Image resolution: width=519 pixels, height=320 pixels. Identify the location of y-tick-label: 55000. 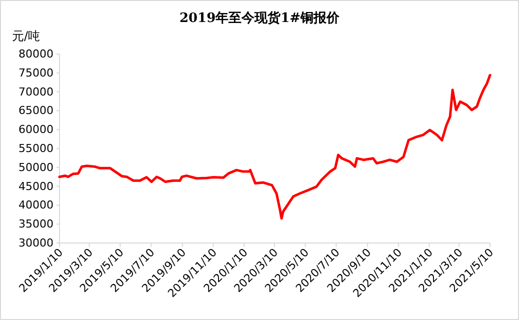
(36, 148).